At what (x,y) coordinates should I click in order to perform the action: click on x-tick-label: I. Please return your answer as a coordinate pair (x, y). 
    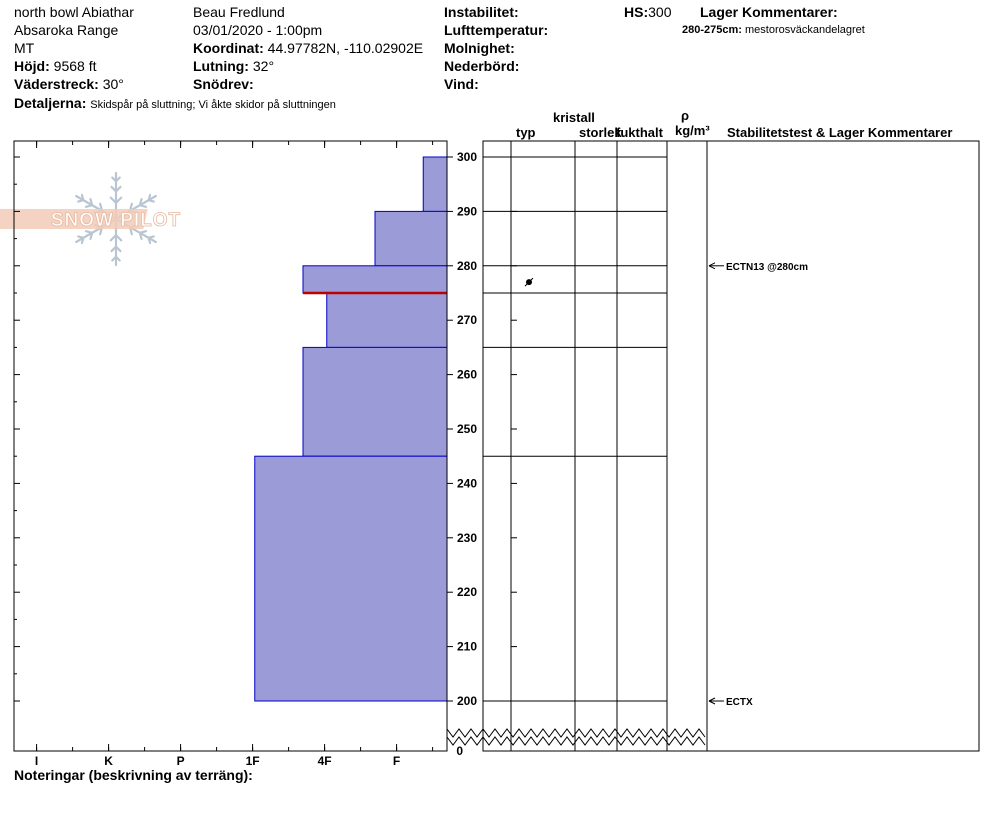
    Looking at the image, I should click on (36, 761).